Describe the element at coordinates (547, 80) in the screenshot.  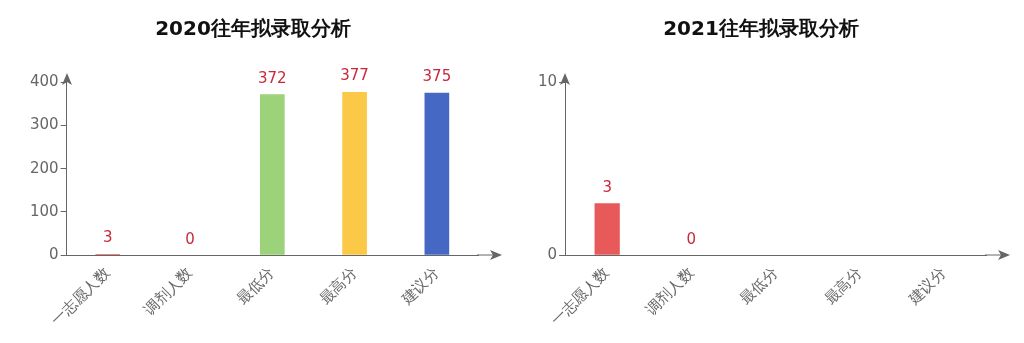
I see `y-tick-label: 10` at that location.